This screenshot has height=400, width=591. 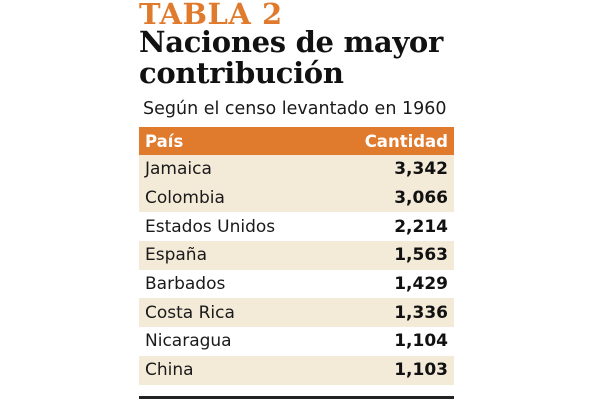 I want to click on table-row: Colombia 3,066, so click(x=296, y=198).